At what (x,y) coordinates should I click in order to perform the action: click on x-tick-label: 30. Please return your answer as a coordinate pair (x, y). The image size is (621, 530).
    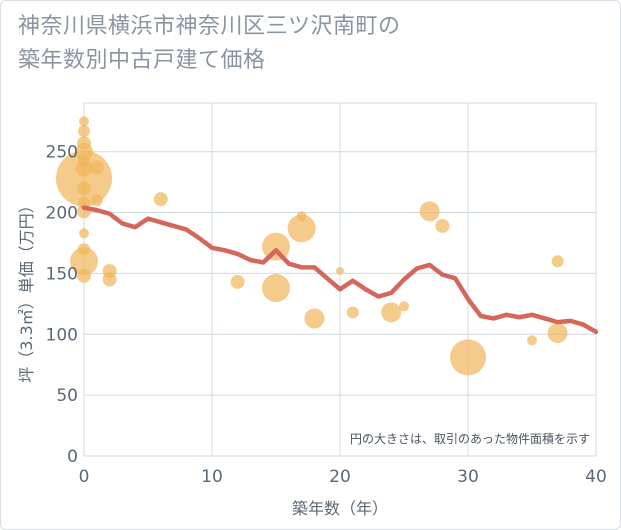
    Looking at the image, I should click on (468, 477).